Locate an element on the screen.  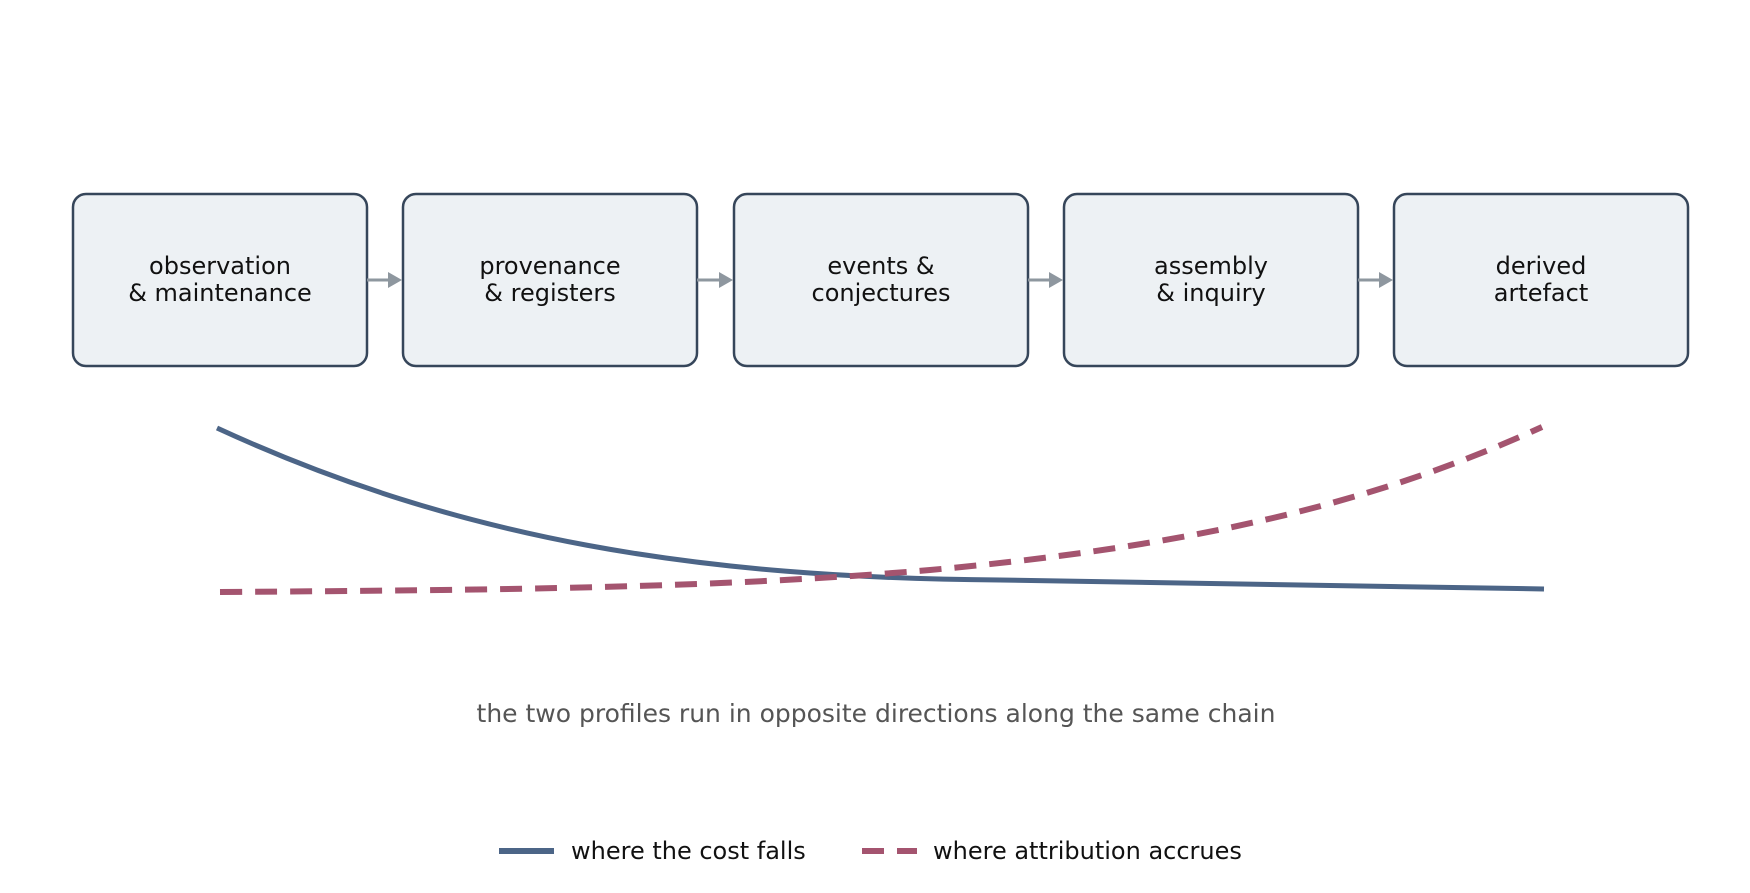
stage-label-line1: events & is located at coordinates (880, 266).